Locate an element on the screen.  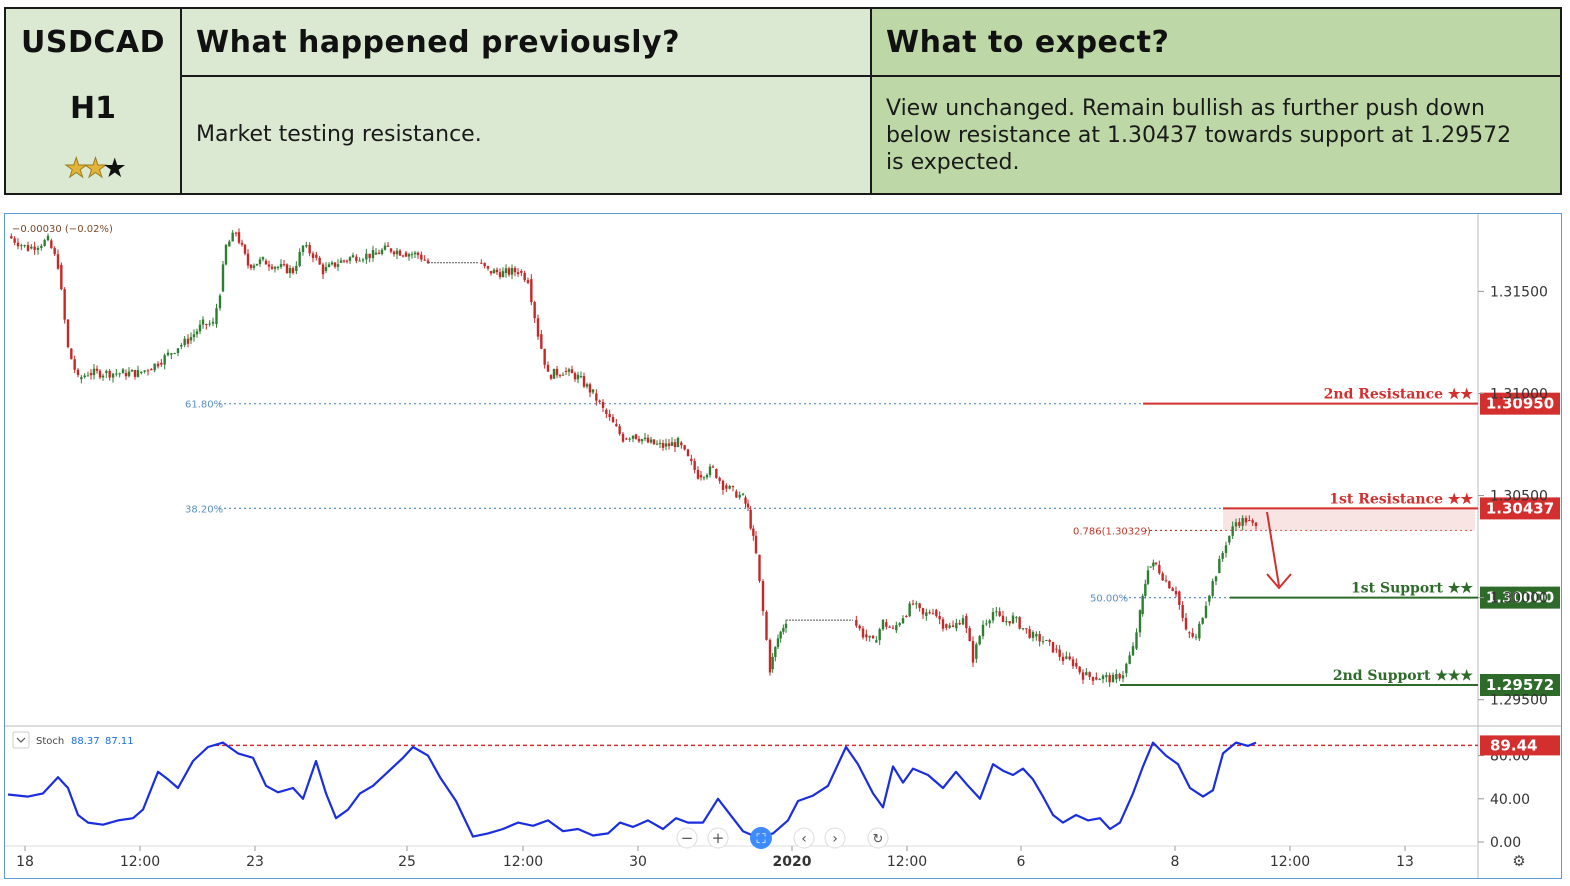
gear-icon: ⚙ is located at coordinates (1518, 861).